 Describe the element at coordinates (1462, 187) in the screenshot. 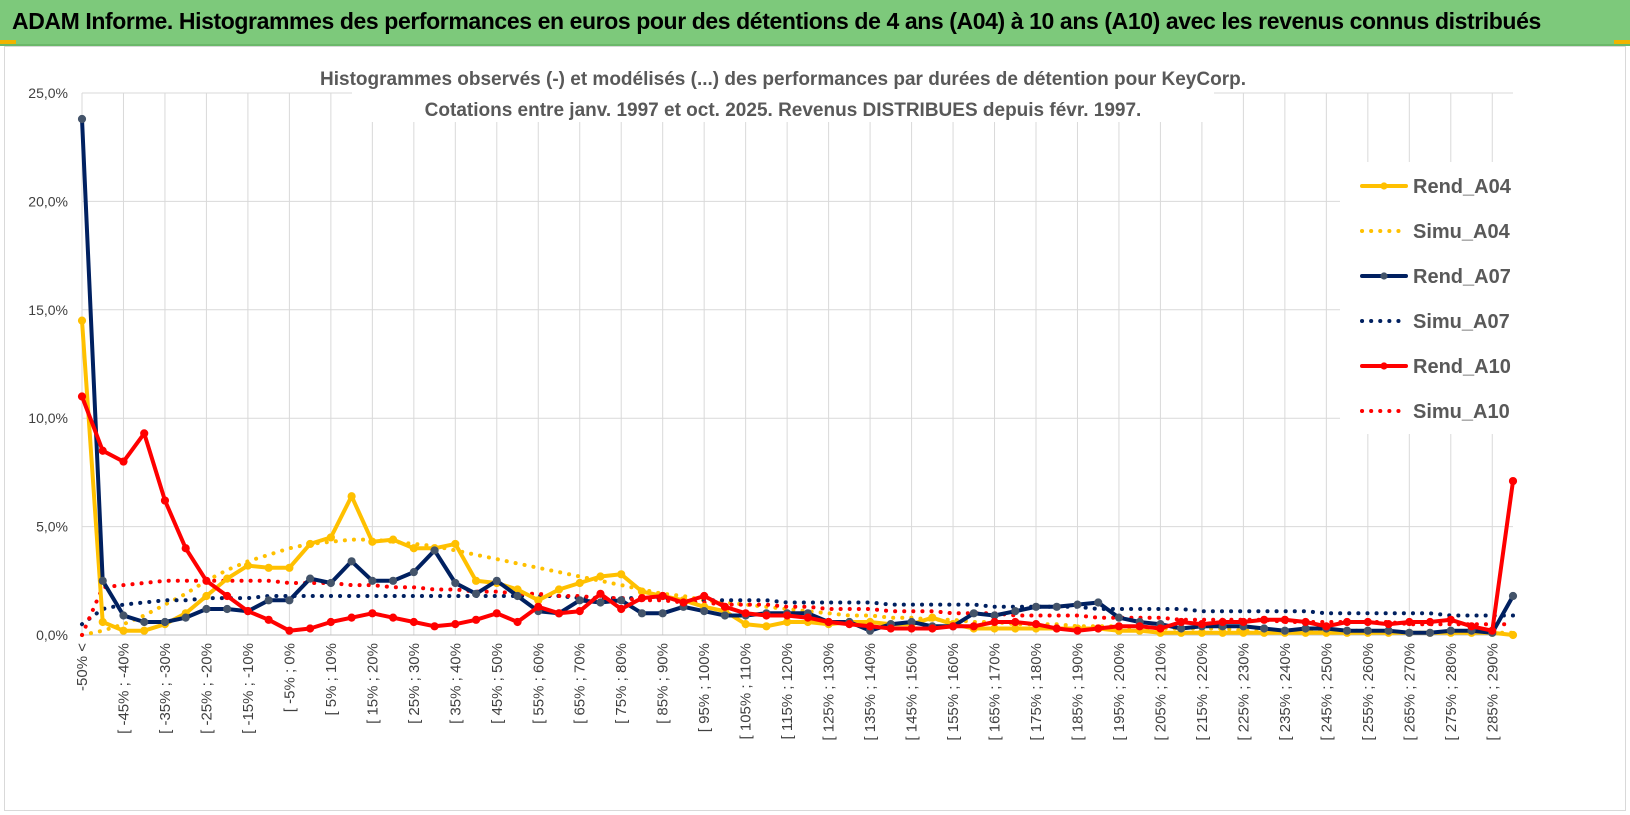

I see `legend-label-rend-a04: Rend_A04` at that location.